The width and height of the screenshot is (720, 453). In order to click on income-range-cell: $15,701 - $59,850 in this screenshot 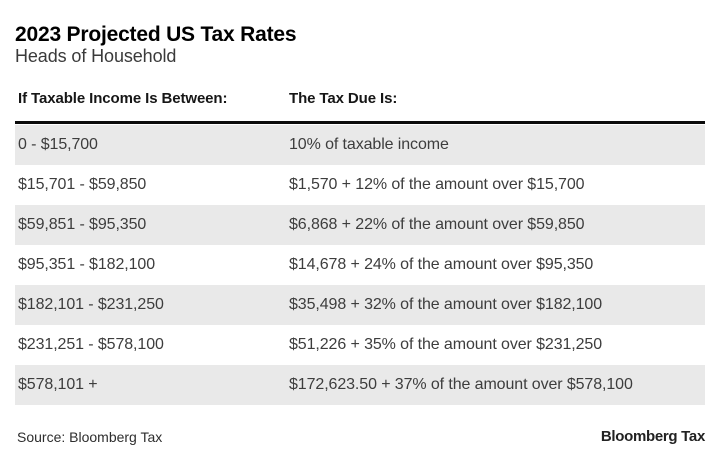, I will do `click(82, 184)`.